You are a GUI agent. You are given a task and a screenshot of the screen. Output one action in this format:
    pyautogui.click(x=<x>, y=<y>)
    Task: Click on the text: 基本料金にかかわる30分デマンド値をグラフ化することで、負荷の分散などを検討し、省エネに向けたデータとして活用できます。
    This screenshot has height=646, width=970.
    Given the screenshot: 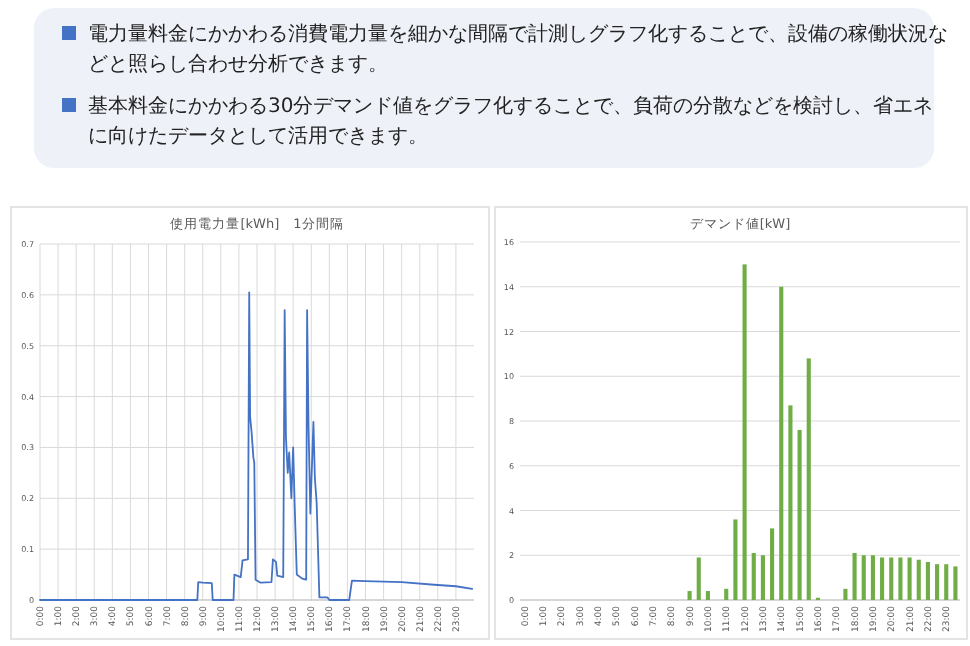 What is the action you would take?
    pyautogui.click(x=511, y=122)
    